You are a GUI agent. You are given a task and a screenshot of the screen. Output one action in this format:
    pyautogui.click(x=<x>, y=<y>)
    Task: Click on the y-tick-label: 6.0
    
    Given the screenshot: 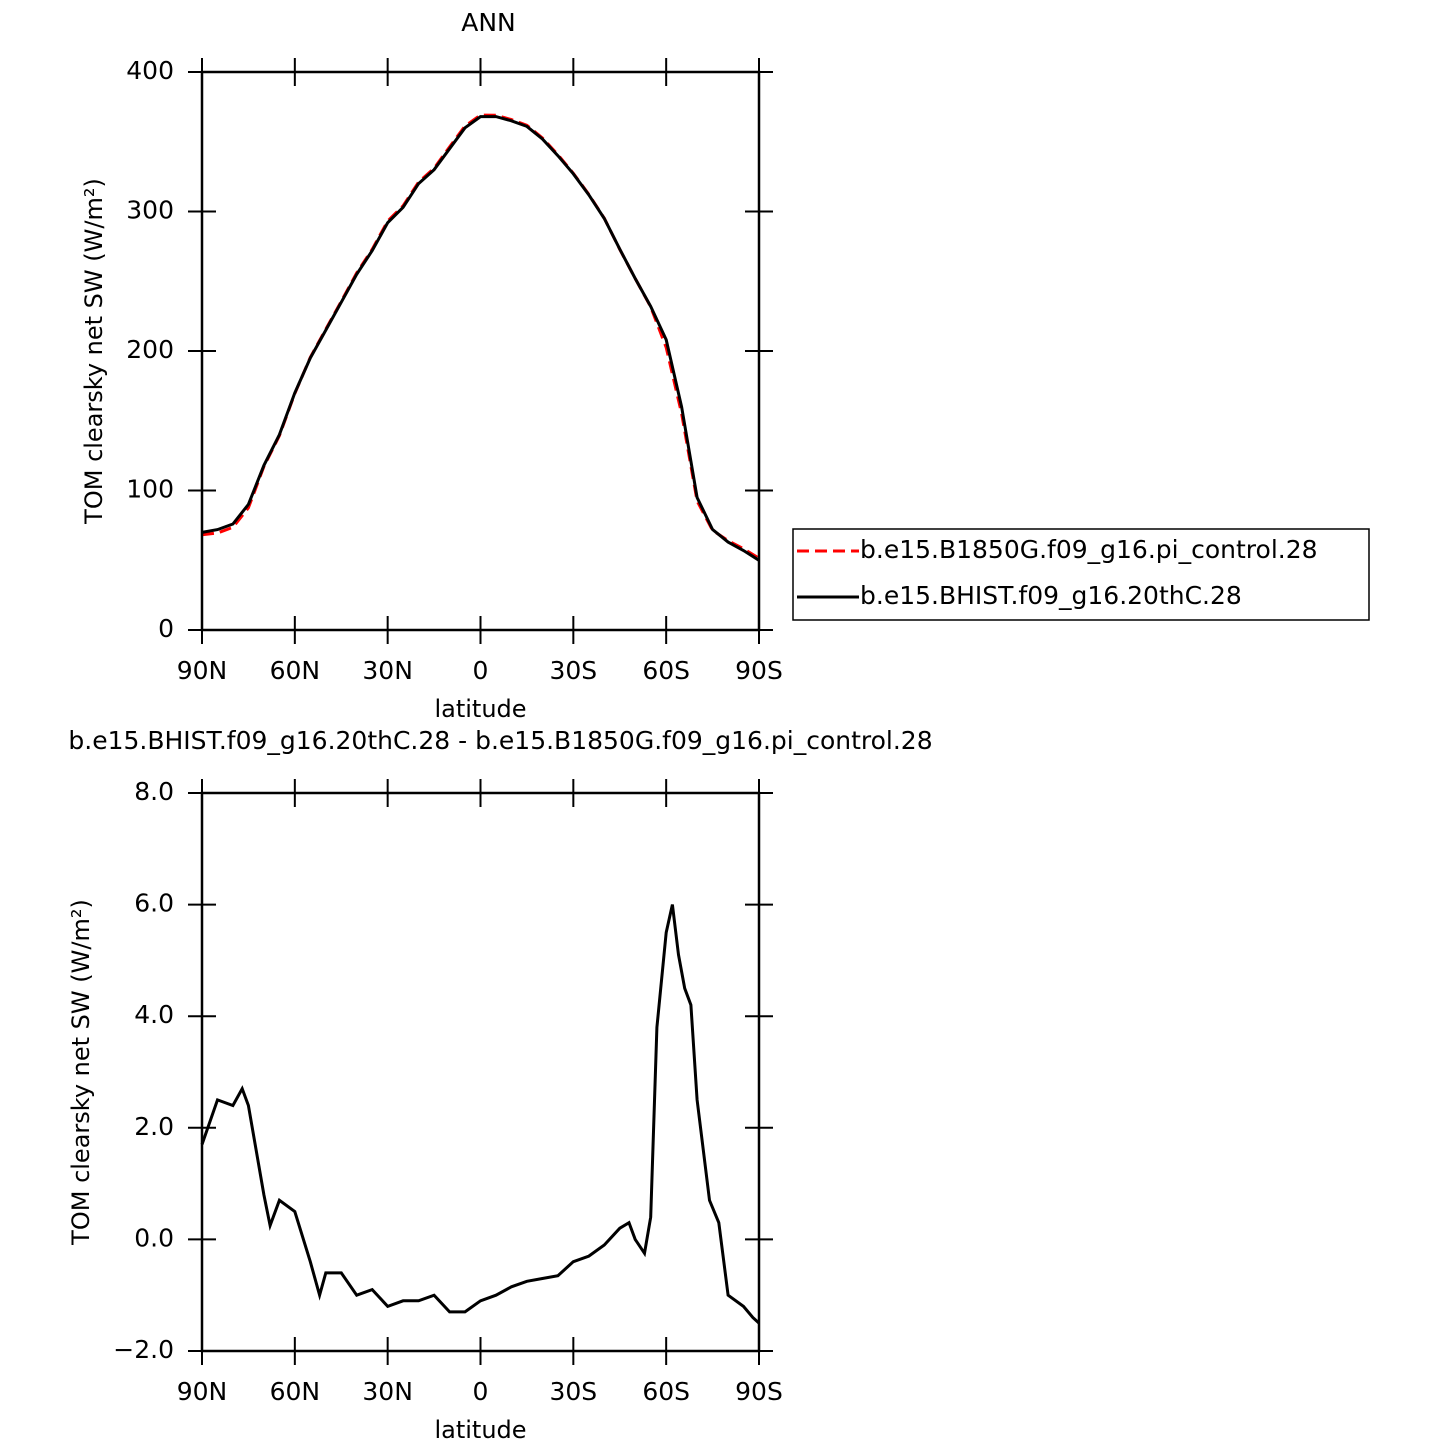 What is the action you would take?
    pyautogui.click(x=154, y=903)
    